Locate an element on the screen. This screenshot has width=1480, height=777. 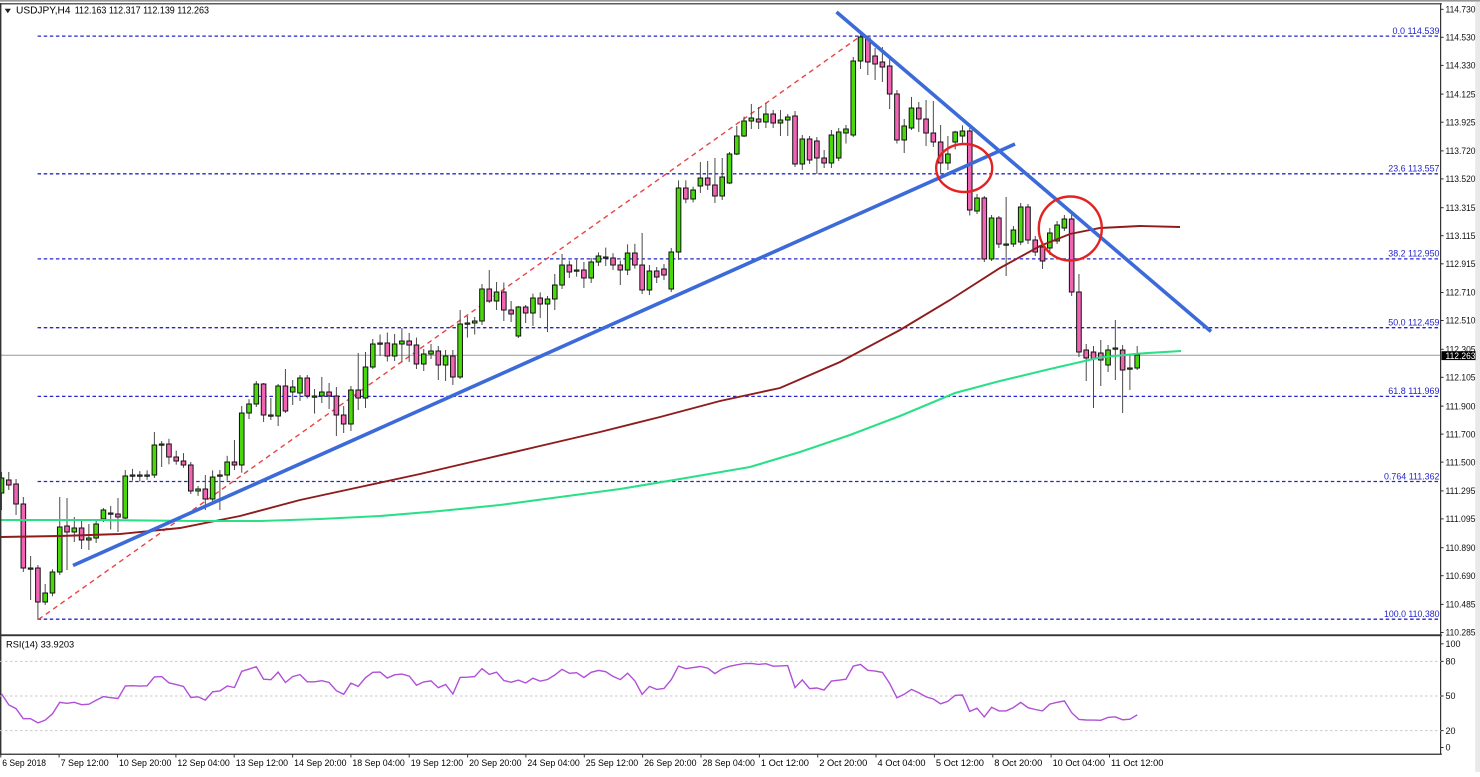
svg-text: 4 Oct 04:00 is located at coordinates (902, 763).